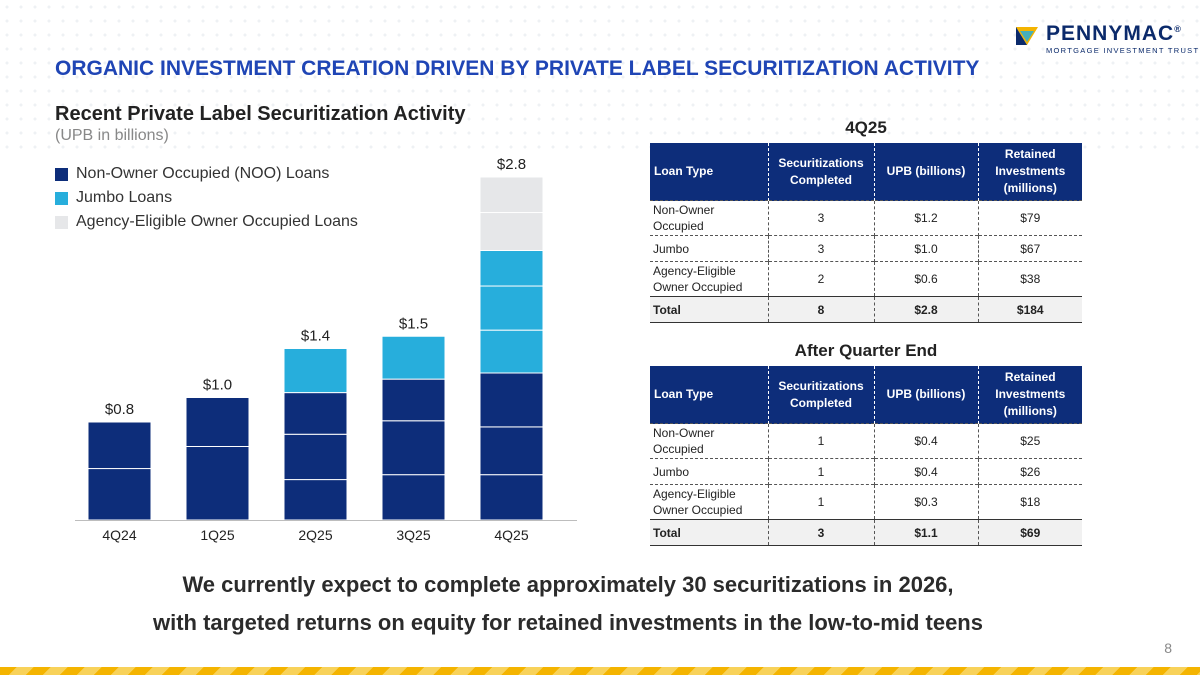 The height and width of the screenshot is (675, 1200). Describe the element at coordinates (925, 248) in the screenshot. I see `cell-upb: $1.0` at that location.